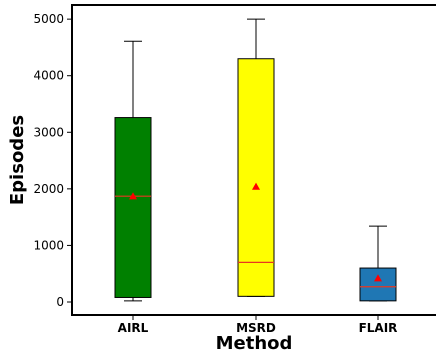 This screenshot has height=354, width=436. I want to click on y-tick-label: 3000, so click(48, 132).